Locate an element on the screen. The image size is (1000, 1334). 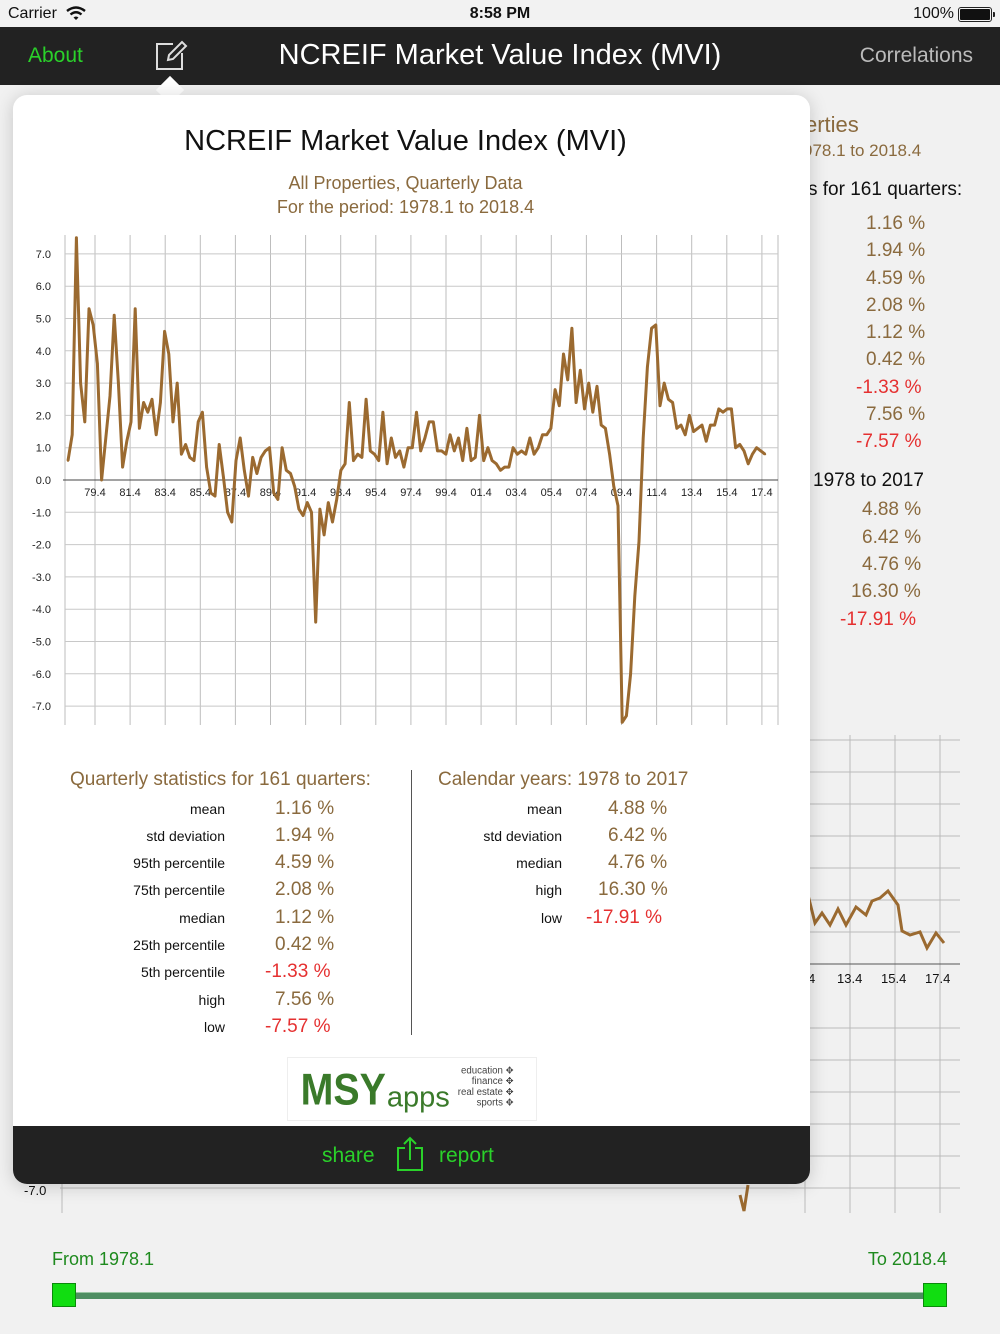
correlations-button: Correlations is located at coordinates (916, 55).